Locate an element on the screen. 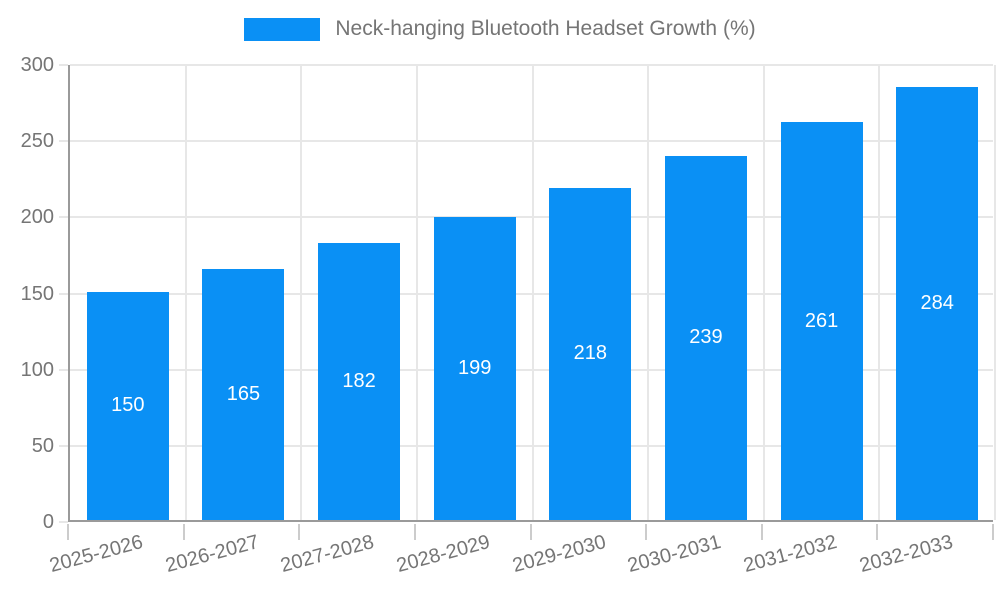  y-axis-label: 150 is located at coordinates (37, 293).